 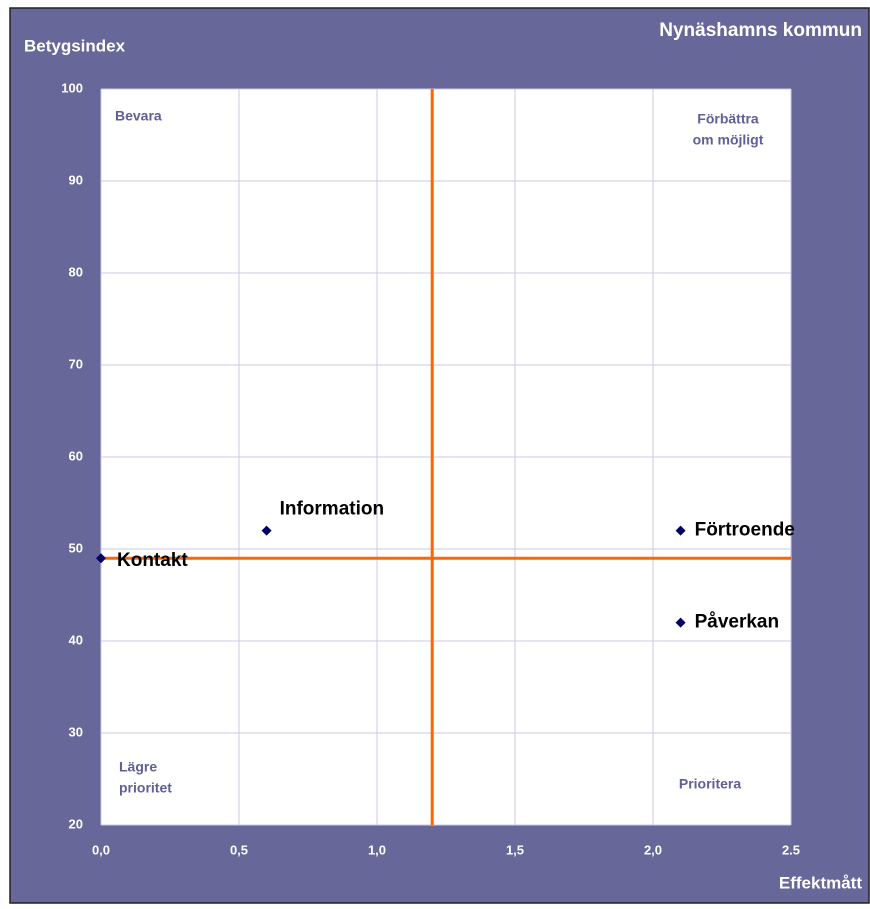 What do you see at coordinates (152, 560) in the screenshot?
I see `point-label: Kontakt` at bounding box center [152, 560].